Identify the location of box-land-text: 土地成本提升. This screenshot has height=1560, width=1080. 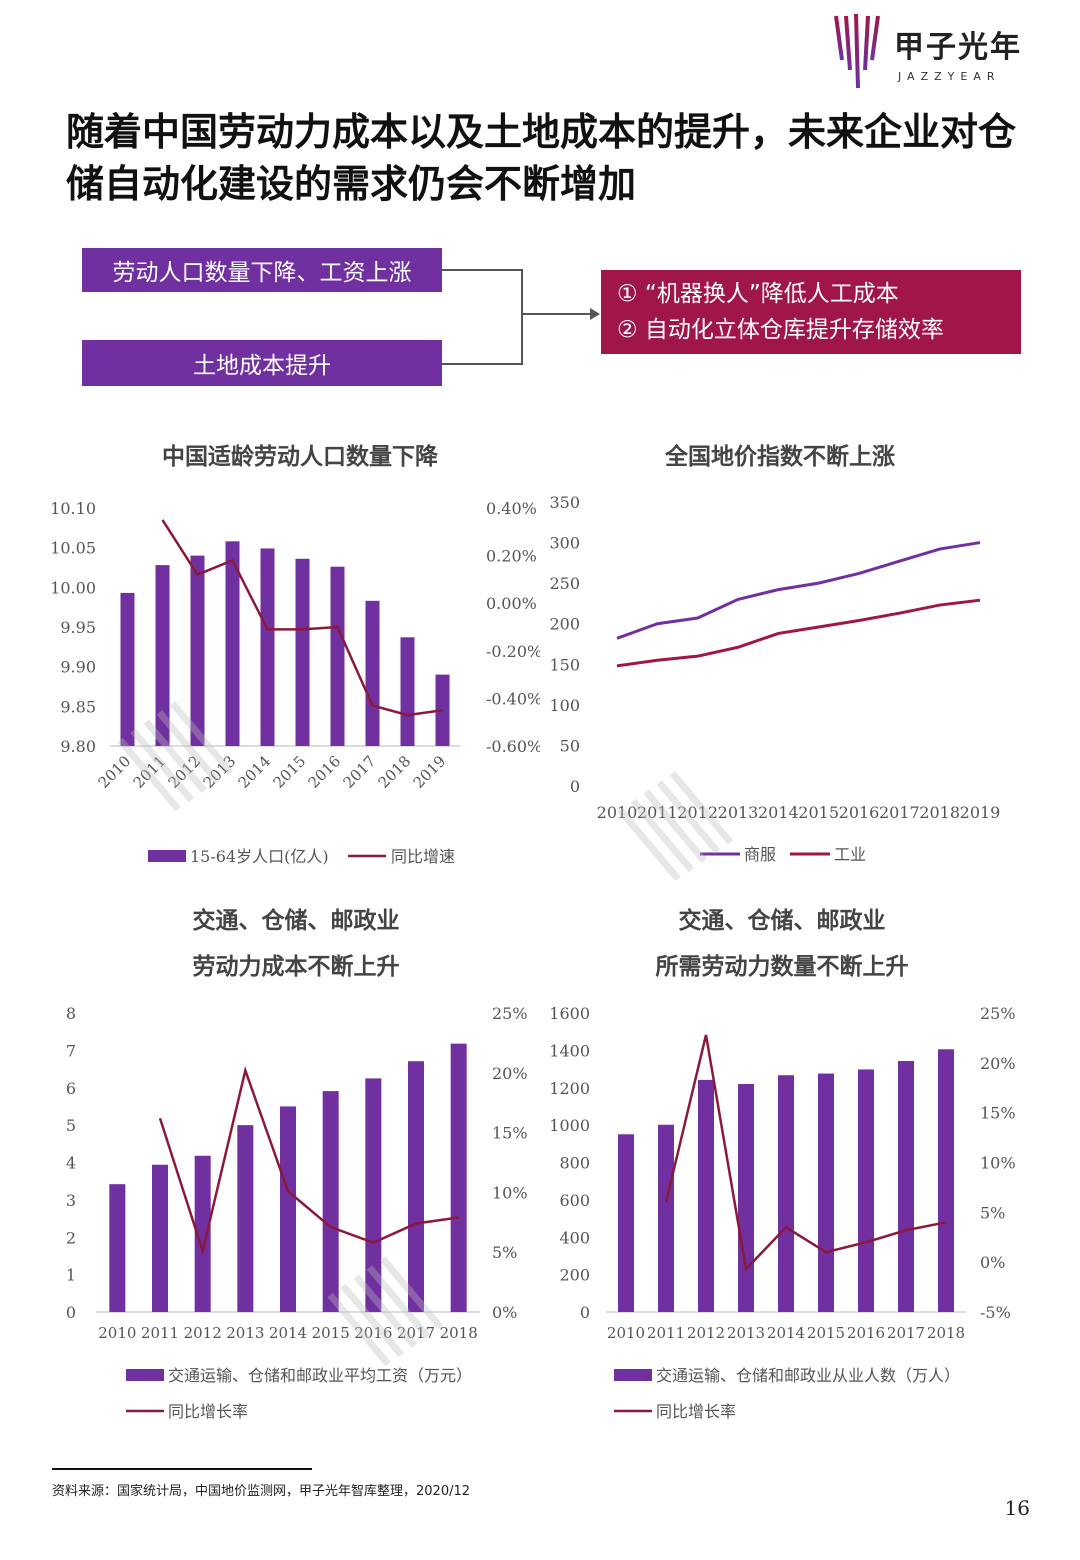
(262, 366).